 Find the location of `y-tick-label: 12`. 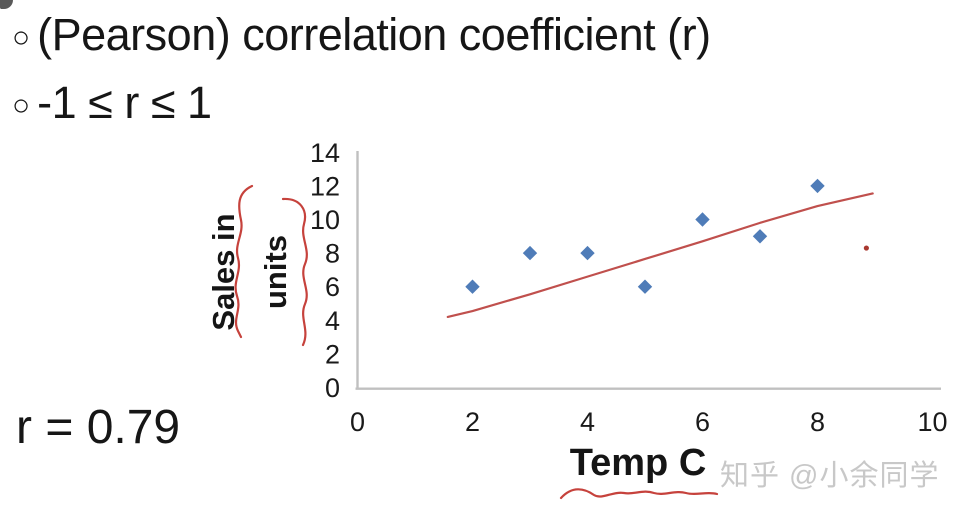

y-tick-label: 12 is located at coordinates (325, 186).